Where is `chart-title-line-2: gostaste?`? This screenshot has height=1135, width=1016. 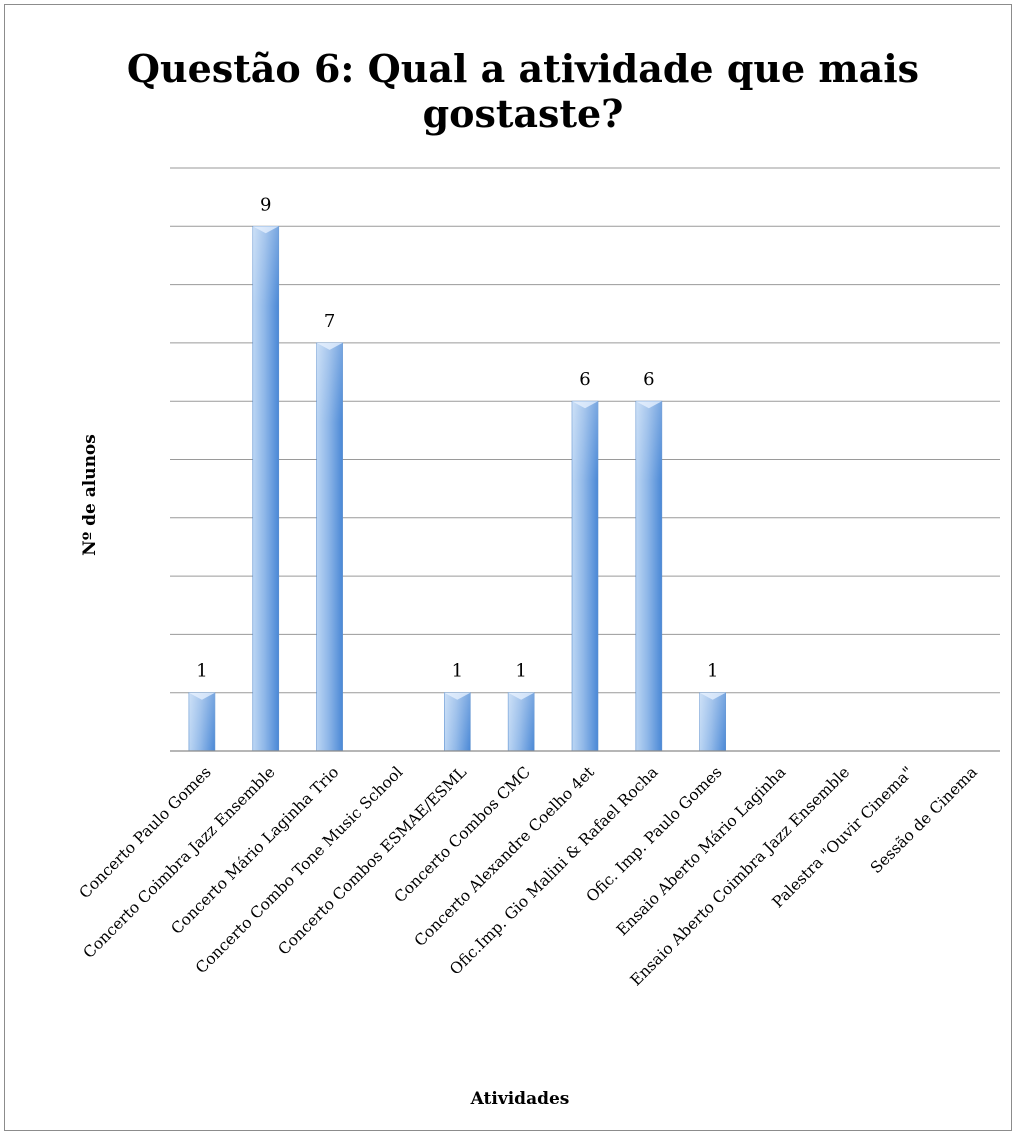 chart-title-line-2: gostaste? is located at coordinates (523, 113).